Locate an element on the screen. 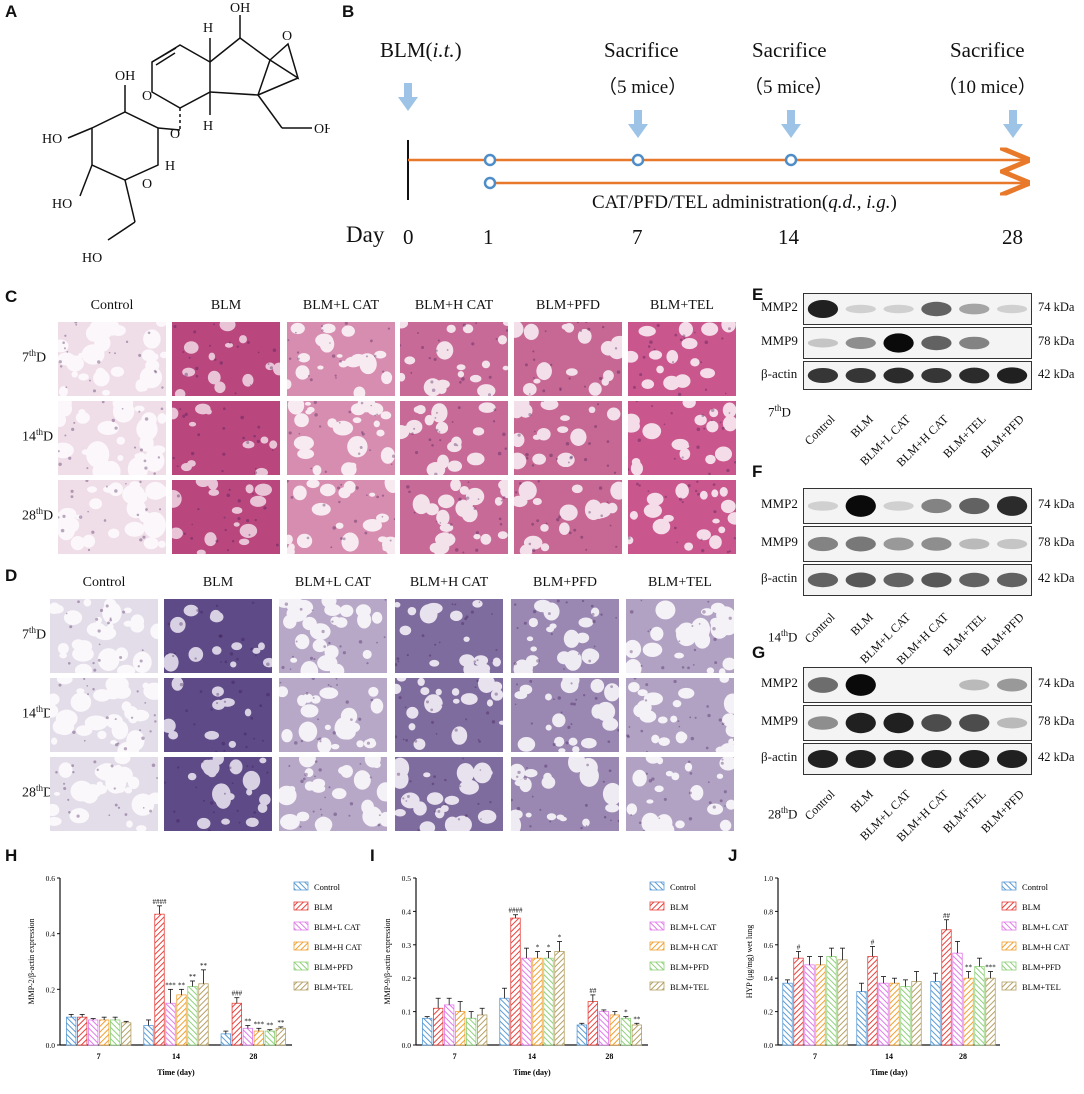  significance-mark: #### is located at coordinates (516, 911).